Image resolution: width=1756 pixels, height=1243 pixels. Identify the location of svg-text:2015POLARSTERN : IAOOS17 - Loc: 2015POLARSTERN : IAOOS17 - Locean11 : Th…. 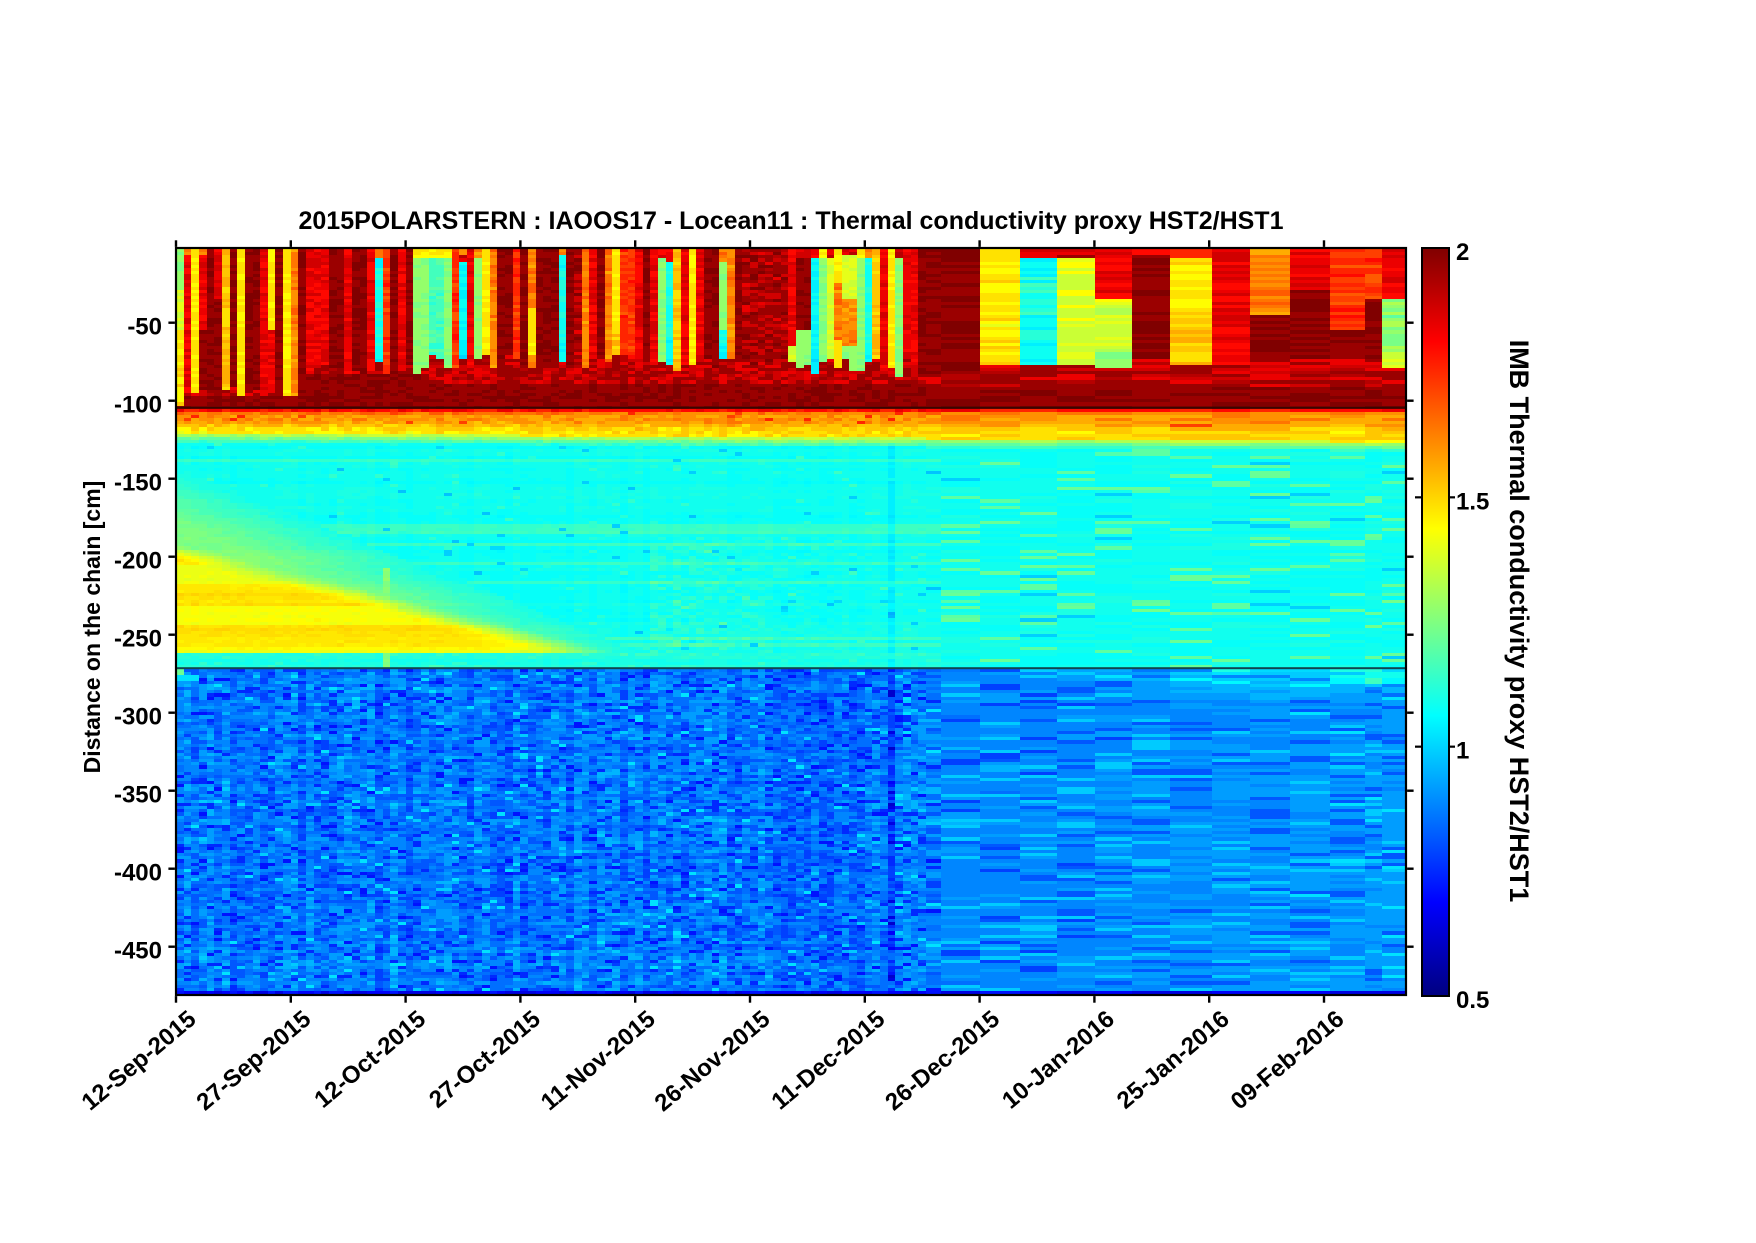
(791, 221).